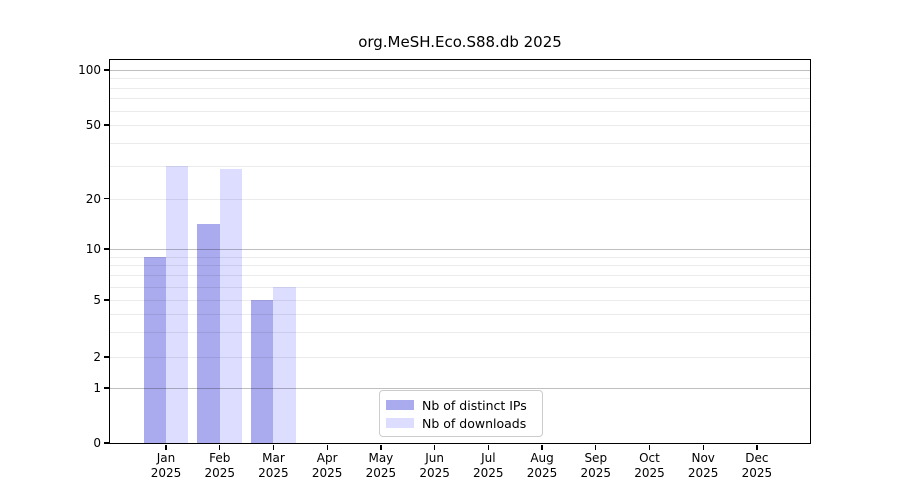 Image resolution: width=900 pixels, height=500 pixels. What do you see at coordinates (97, 300) in the screenshot?
I see `y-tick-label: 5` at bounding box center [97, 300].